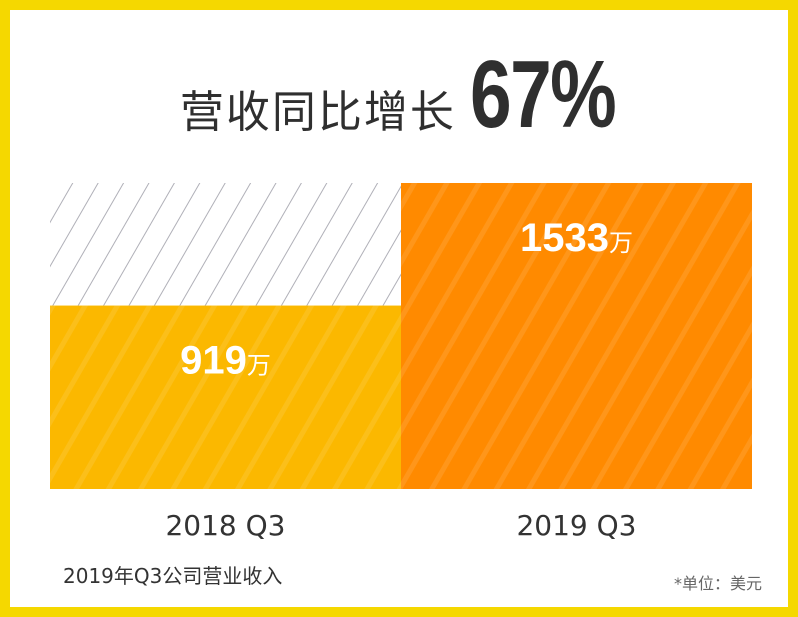 This screenshot has width=798, height=617. I want to click on footnote-unit: *单位：美元, so click(717, 583).